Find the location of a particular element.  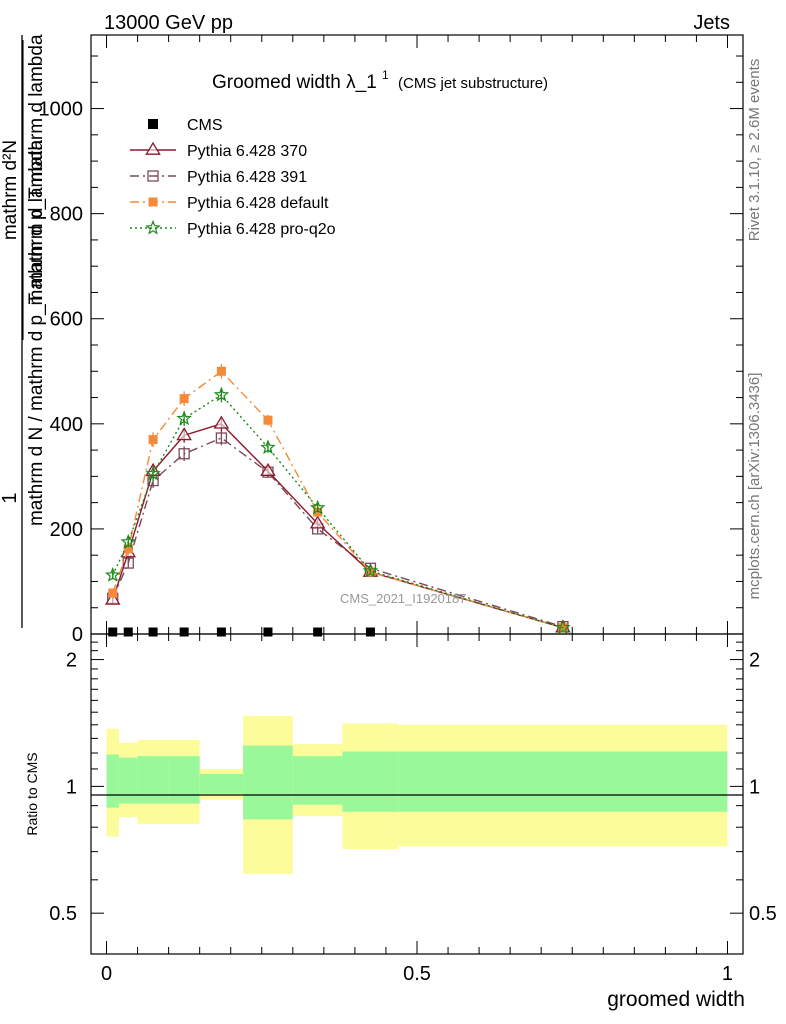

mcplots-label: mcplots.cern.ch [arXiv:1306.3436] is located at coordinates (754, 486).